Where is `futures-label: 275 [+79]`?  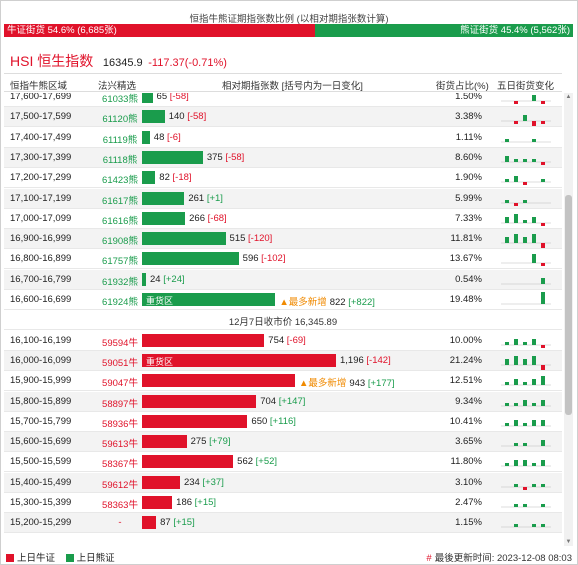
futures-label: 275 [+79] is located at coordinates (211, 441).